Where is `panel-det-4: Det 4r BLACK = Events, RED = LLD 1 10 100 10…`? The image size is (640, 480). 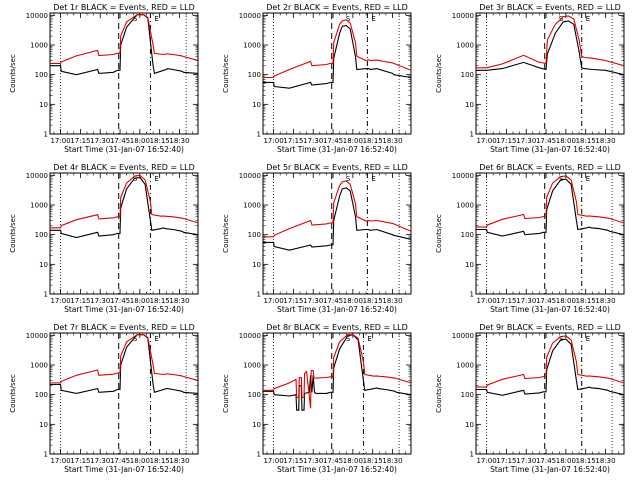 panel-det-4: Det 4r BLACK = Events, RED = LLD 1 10 100 10… is located at coordinates (104, 238).